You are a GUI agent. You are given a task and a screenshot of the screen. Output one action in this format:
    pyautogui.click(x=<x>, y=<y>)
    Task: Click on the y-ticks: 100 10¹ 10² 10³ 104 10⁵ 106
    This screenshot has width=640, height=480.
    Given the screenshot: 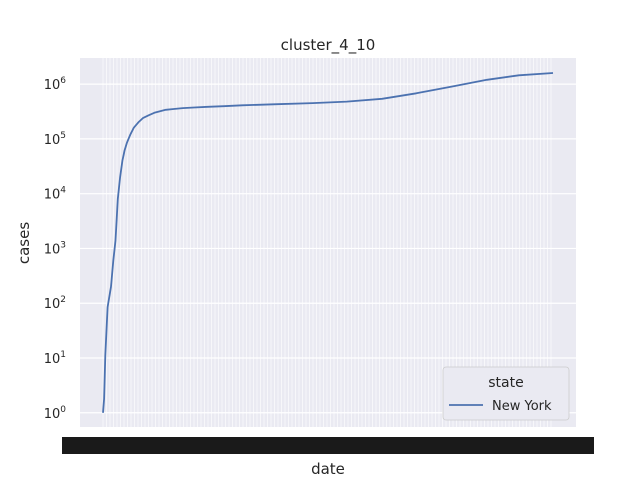 What is the action you would take?
    pyautogui.click(x=55, y=249)
    